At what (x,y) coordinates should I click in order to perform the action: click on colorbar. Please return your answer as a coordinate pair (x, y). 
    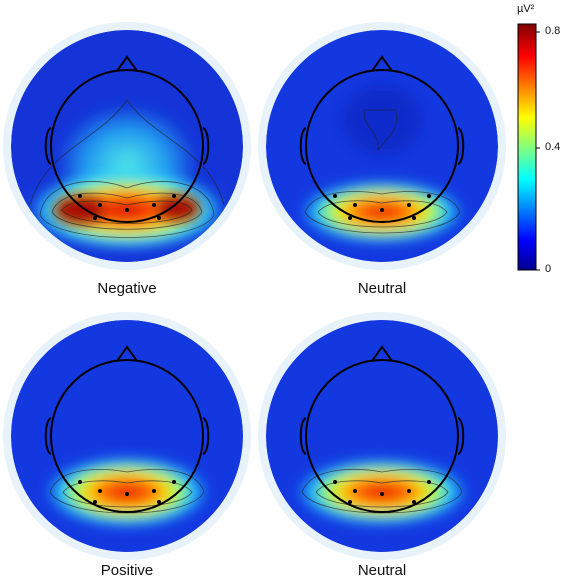
    Looking at the image, I should click on (528, 147).